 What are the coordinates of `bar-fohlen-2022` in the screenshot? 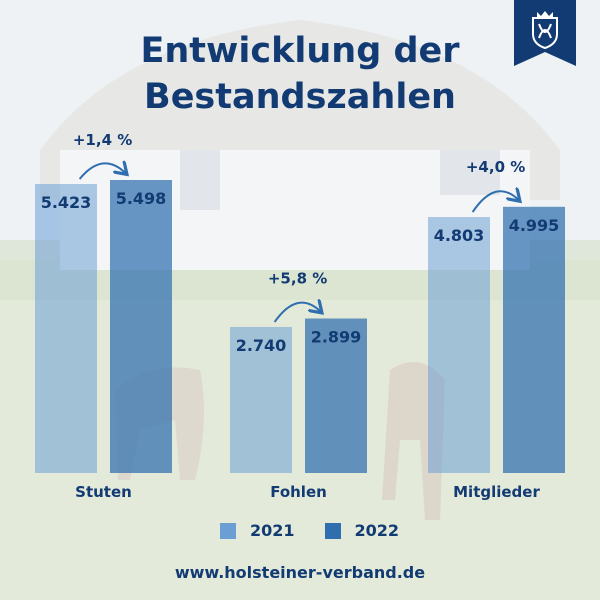 It's located at (336, 395).